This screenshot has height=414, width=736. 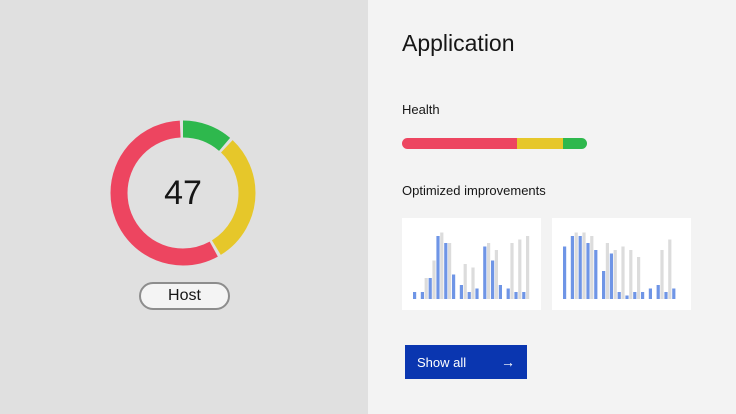 I want to click on health-score: 47, so click(x=183, y=192).